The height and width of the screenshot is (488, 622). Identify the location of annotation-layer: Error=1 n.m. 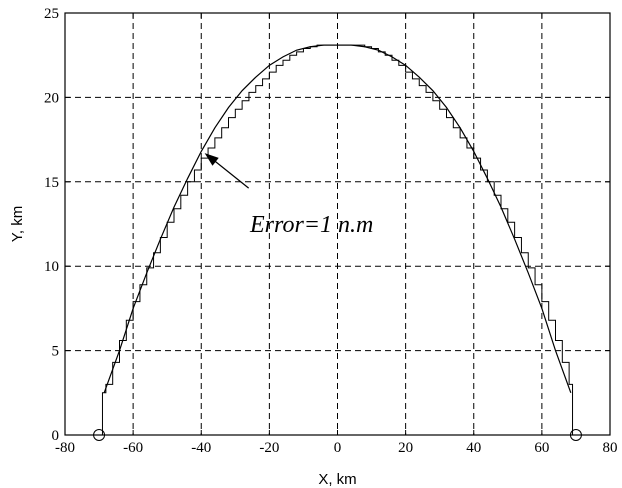
(288, 195).